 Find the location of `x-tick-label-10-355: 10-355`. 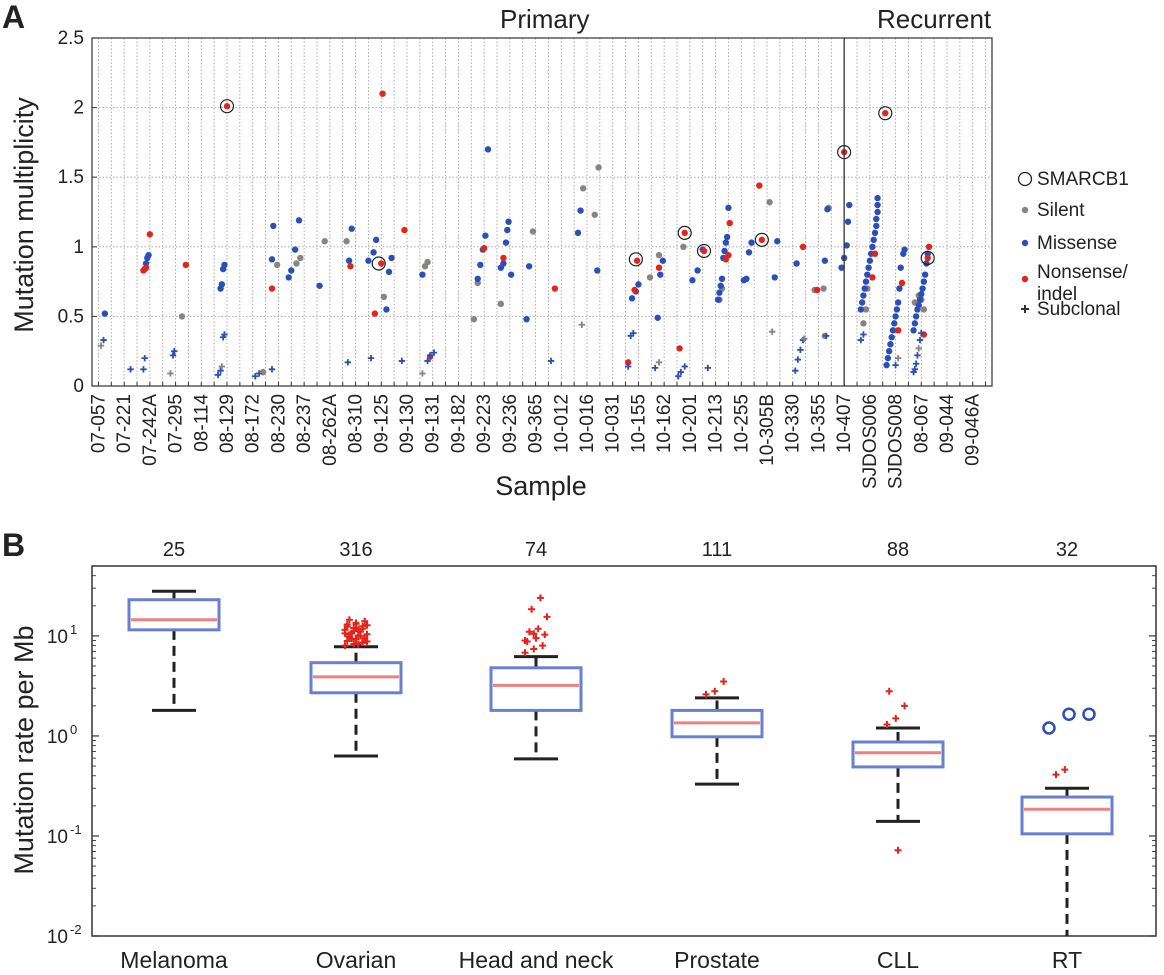

x-tick-label-10-355: 10-355 is located at coordinates (818, 423).